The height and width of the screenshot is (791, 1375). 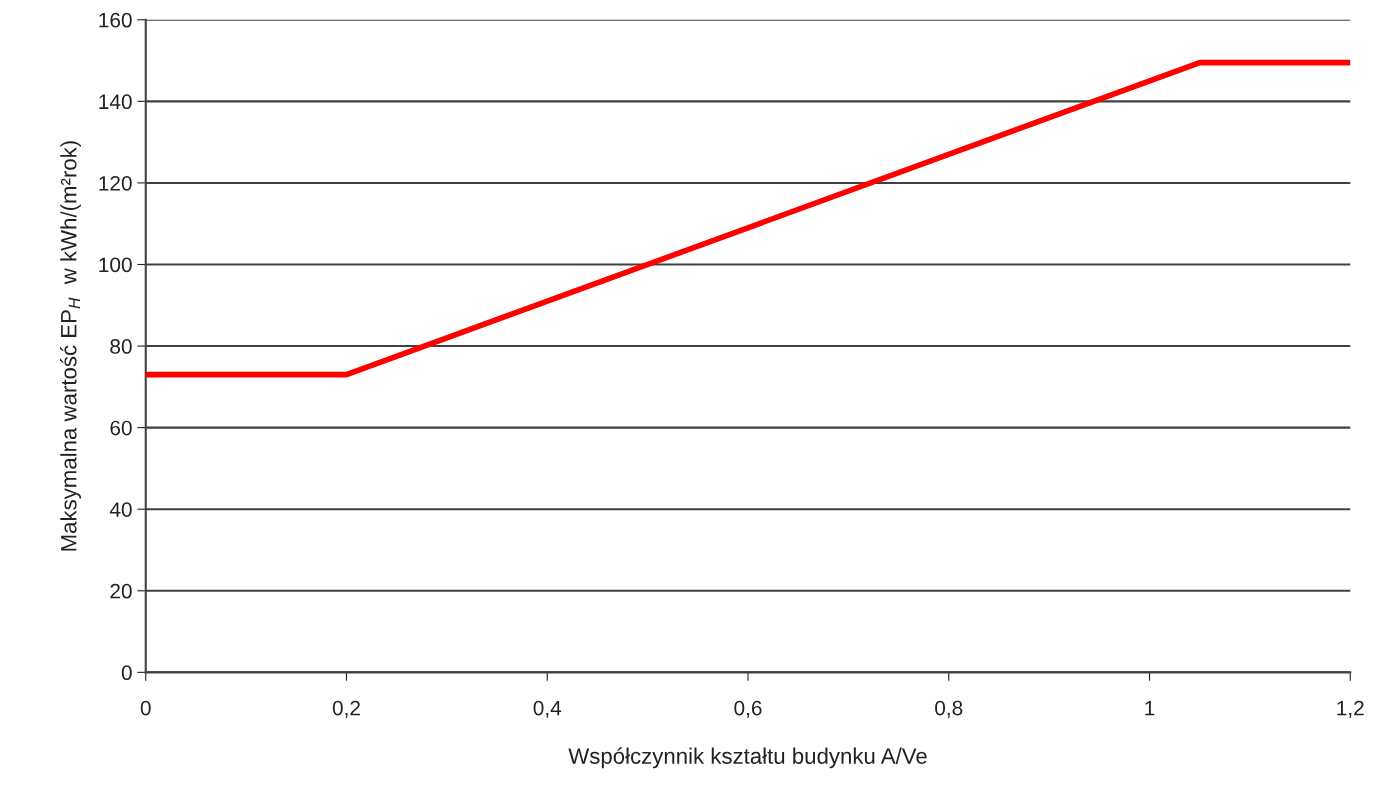 What do you see at coordinates (1350, 709) in the screenshot?
I see `x-tick-label: 1,2` at bounding box center [1350, 709].